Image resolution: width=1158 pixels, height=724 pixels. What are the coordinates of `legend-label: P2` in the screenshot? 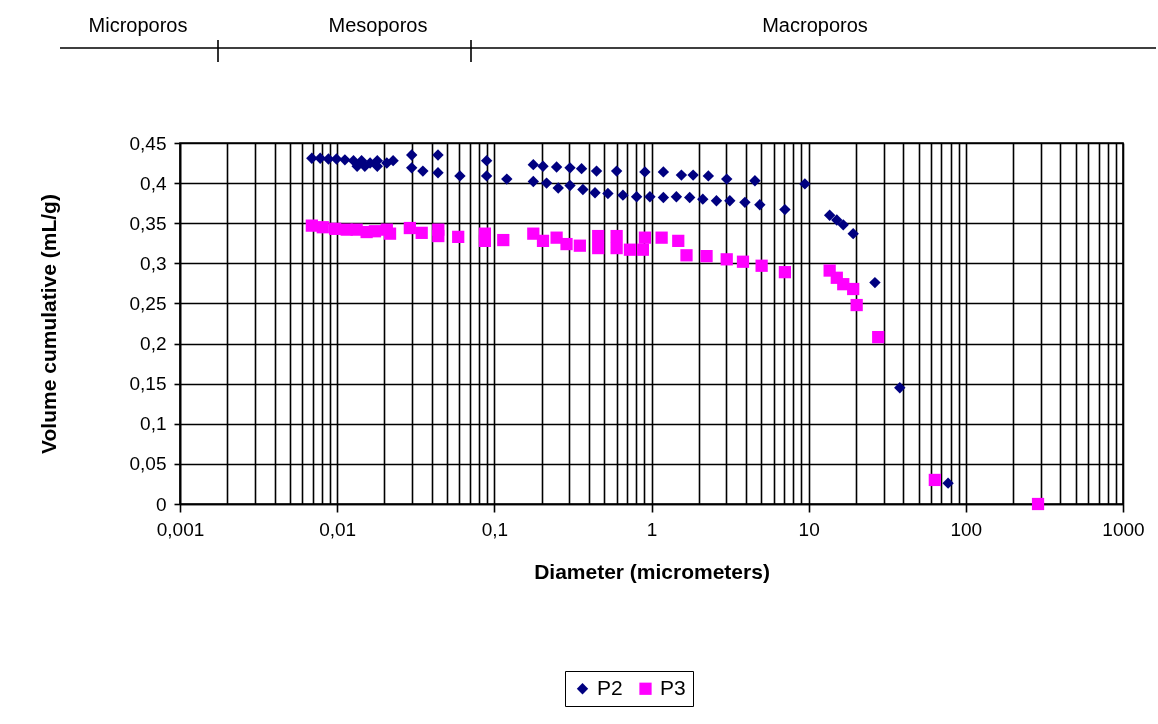 It's located at (610, 687).